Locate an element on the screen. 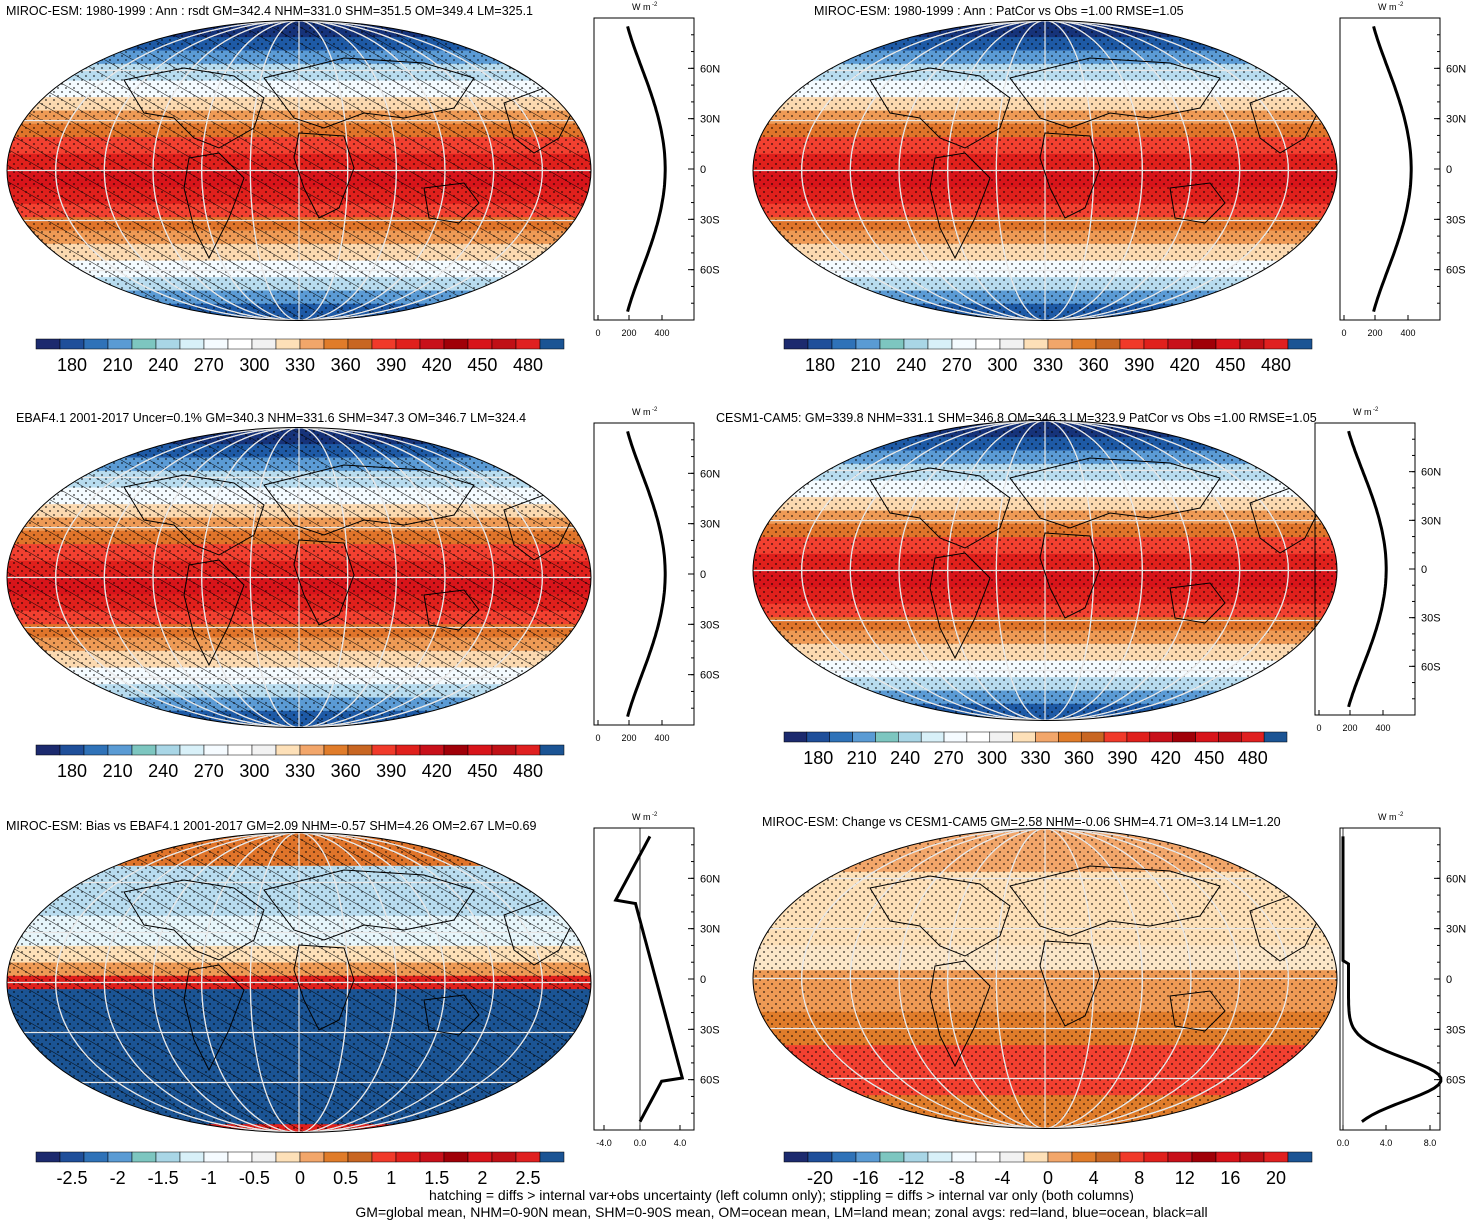 This screenshot has width=1483, height=1221. colorbar-miroc-rsdt: 180 210 240 270 300 330 360 390 420 450 480 is located at coordinates (300, 356).